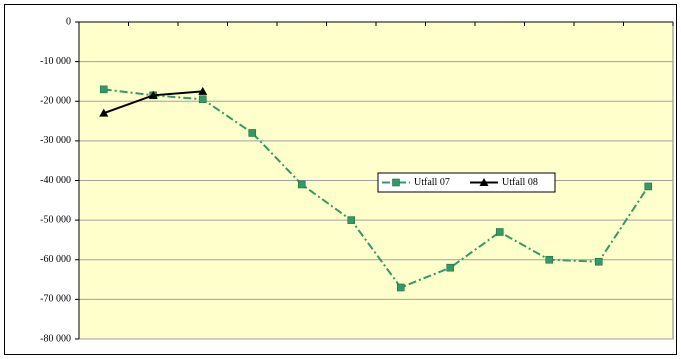  Describe the element at coordinates (55, 61) in the screenshot. I see `y-tick-label: -10 000` at that location.